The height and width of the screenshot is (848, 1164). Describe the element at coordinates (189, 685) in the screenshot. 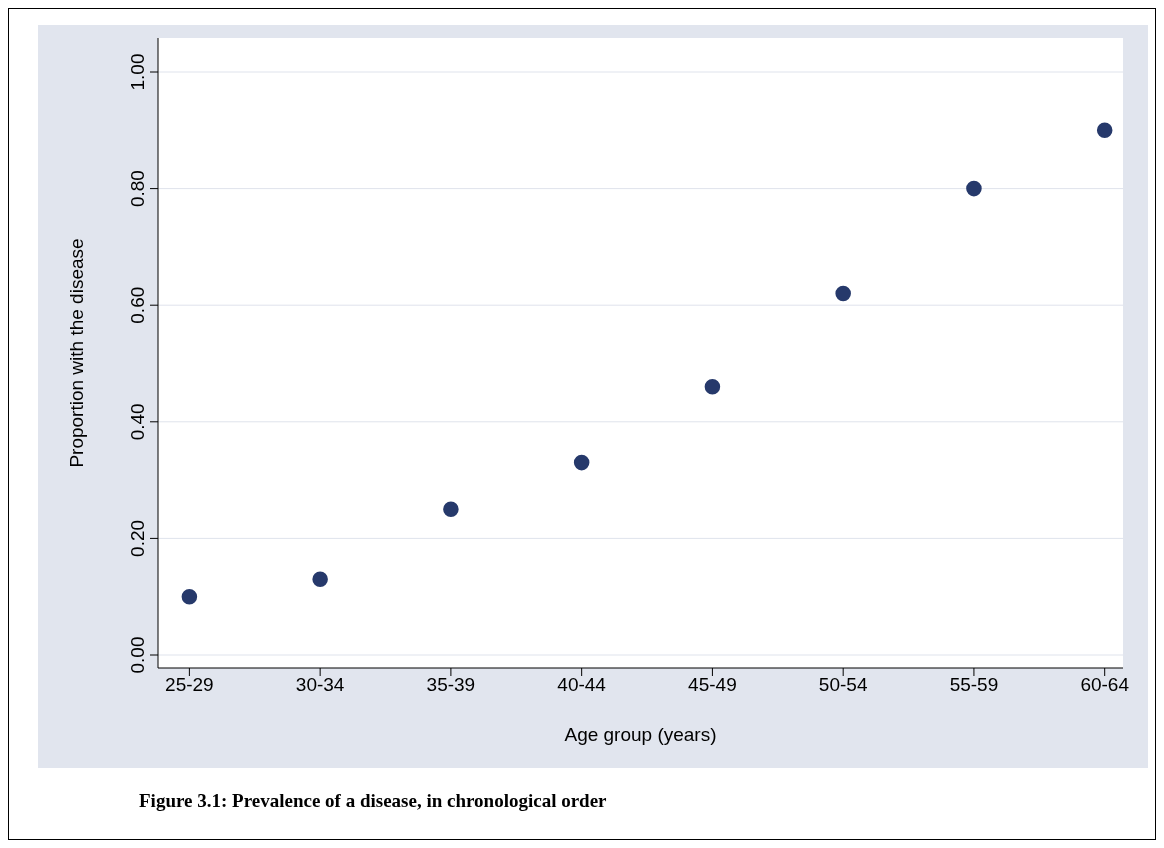

I see `x-tick-label: 25-29` at that location.